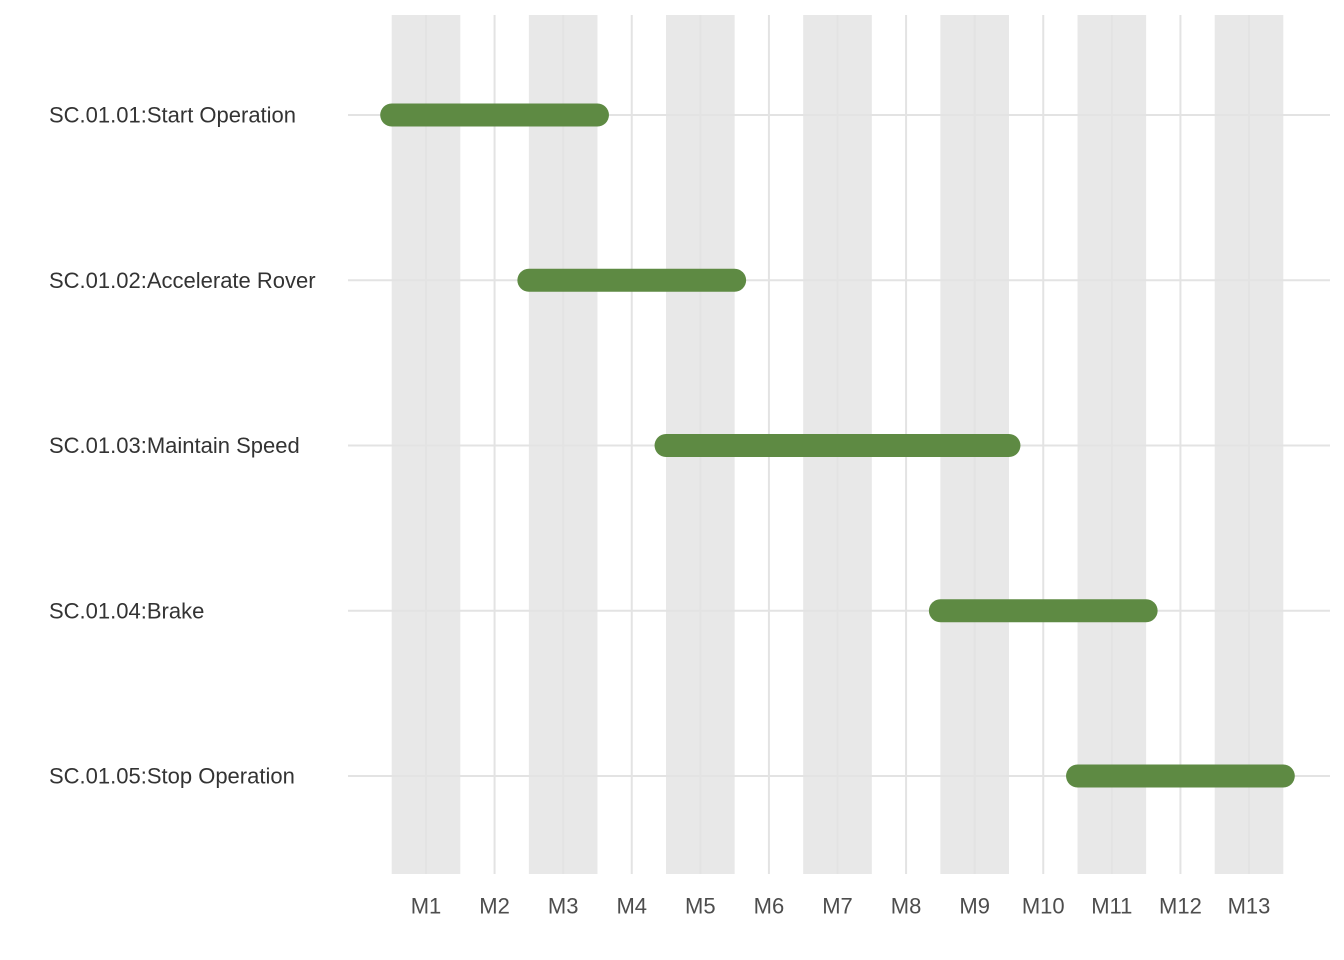  What do you see at coordinates (906, 906) in the screenshot?
I see `x-tick-label: M8` at bounding box center [906, 906].